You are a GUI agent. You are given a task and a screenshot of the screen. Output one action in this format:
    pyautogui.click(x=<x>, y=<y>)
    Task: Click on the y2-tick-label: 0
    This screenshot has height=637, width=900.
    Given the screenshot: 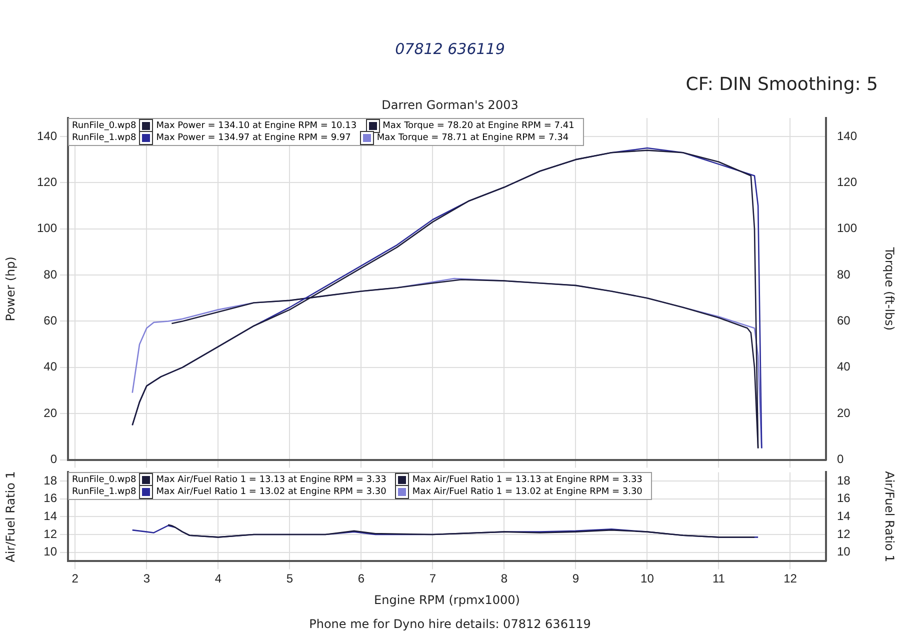 What is the action you would take?
    pyautogui.click(x=840, y=459)
    